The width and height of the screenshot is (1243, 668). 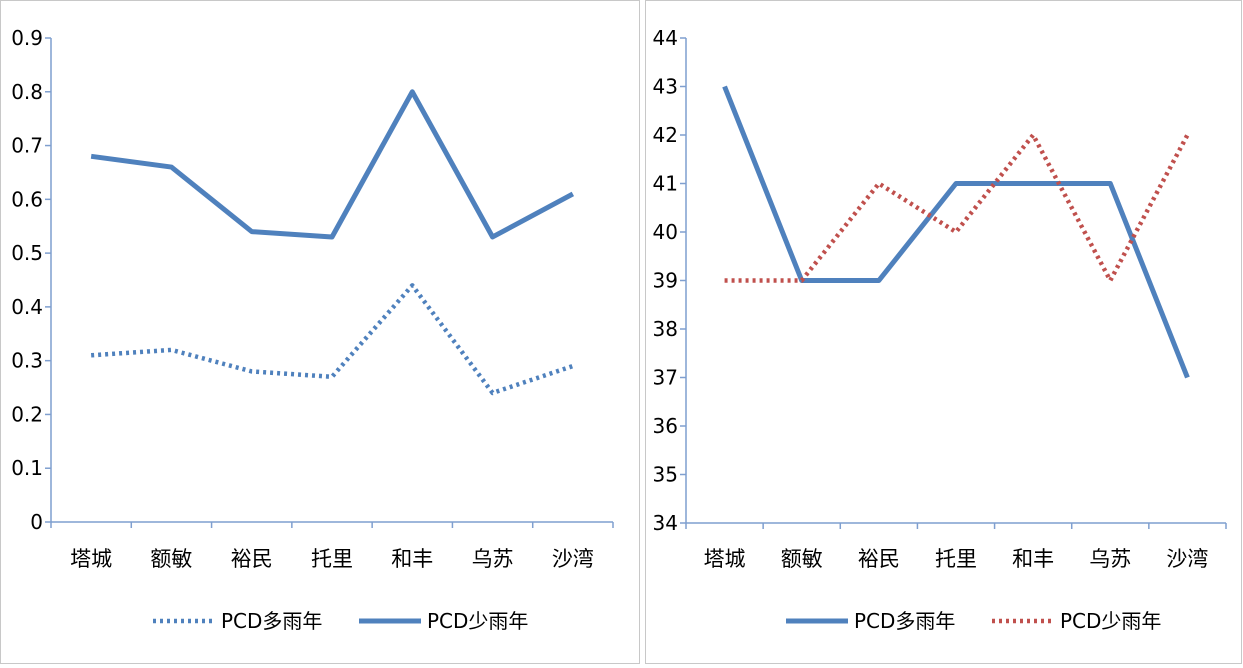 What do you see at coordinates (27, 307) in the screenshot?
I see `y-tick-label: 0.4` at bounding box center [27, 307].